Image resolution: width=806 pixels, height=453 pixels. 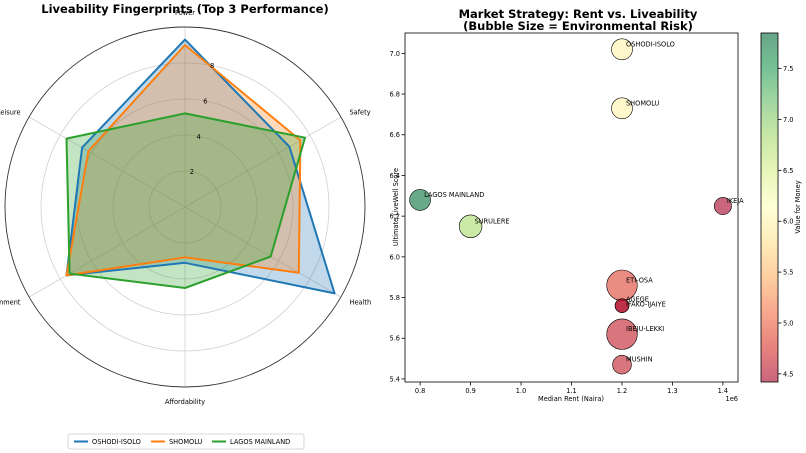 What do you see at coordinates (263, 252) in the screenshot?
I see `radar-spoke-health` at bounding box center [263, 252].